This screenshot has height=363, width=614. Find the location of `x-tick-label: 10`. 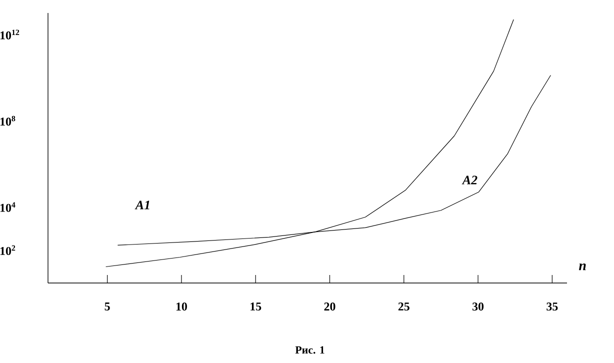

x-tick-label: 10 is located at coordinates (181, 306).